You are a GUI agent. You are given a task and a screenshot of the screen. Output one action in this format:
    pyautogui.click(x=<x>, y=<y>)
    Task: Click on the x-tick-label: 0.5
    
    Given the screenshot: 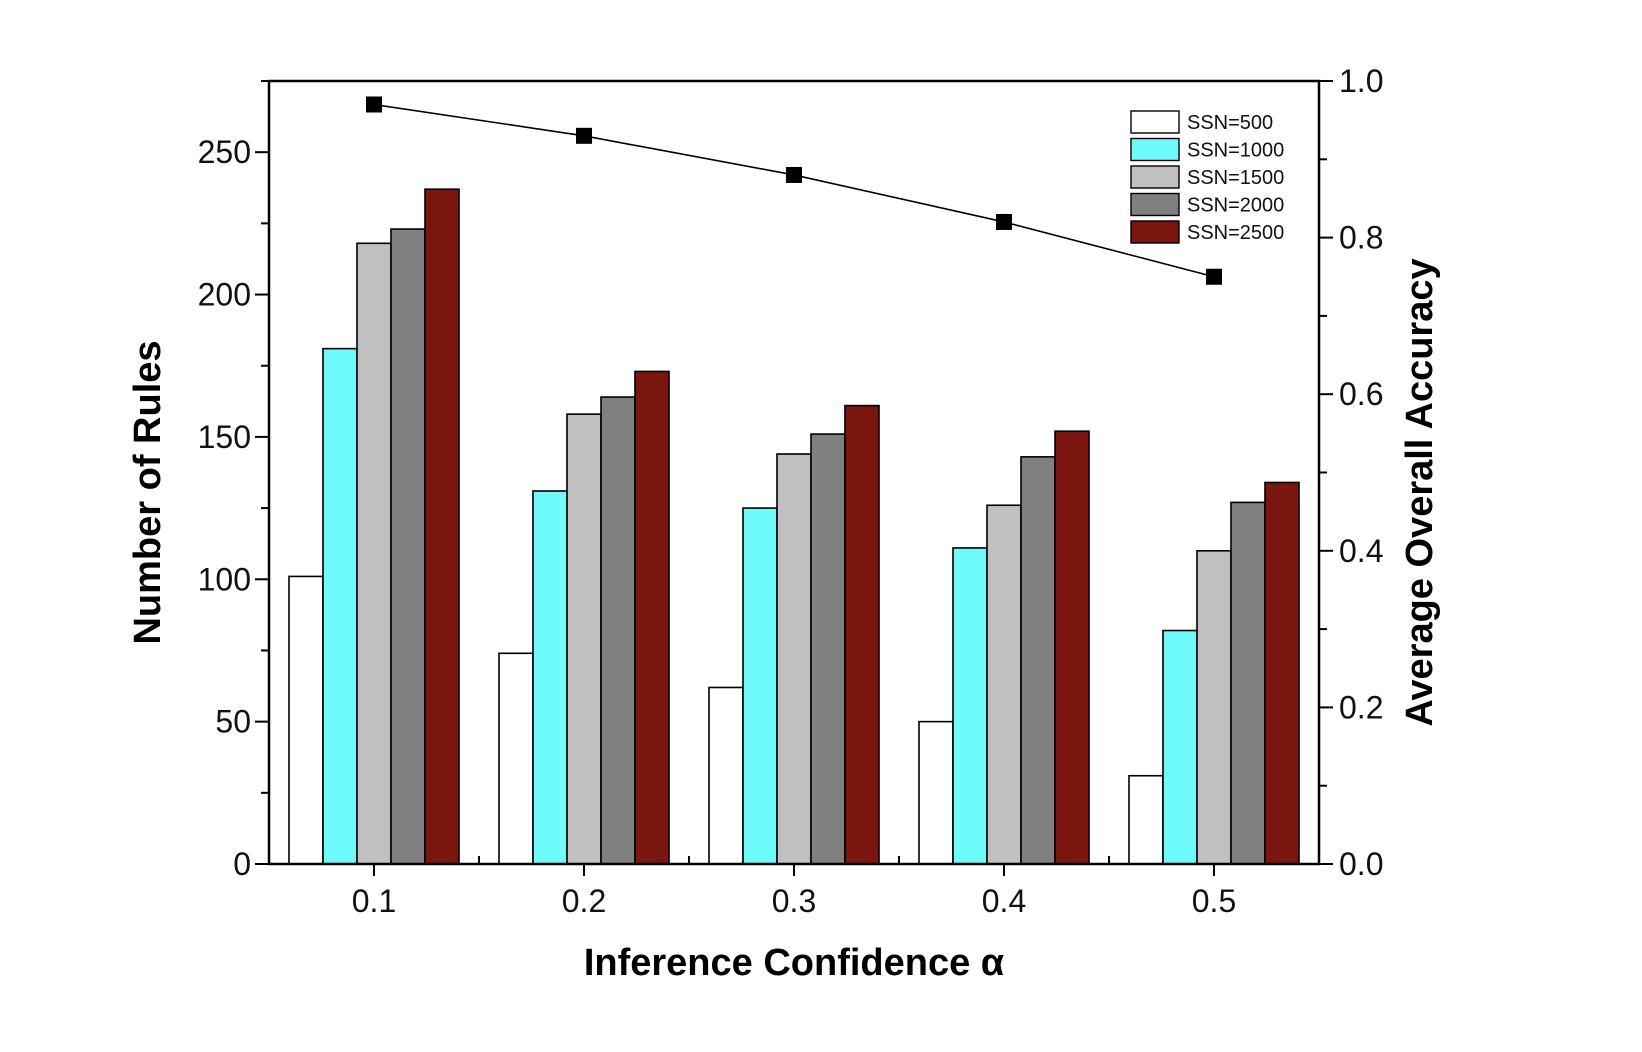 What is the action you would take?
    pyautogui.click(x=1214, y=901)
    